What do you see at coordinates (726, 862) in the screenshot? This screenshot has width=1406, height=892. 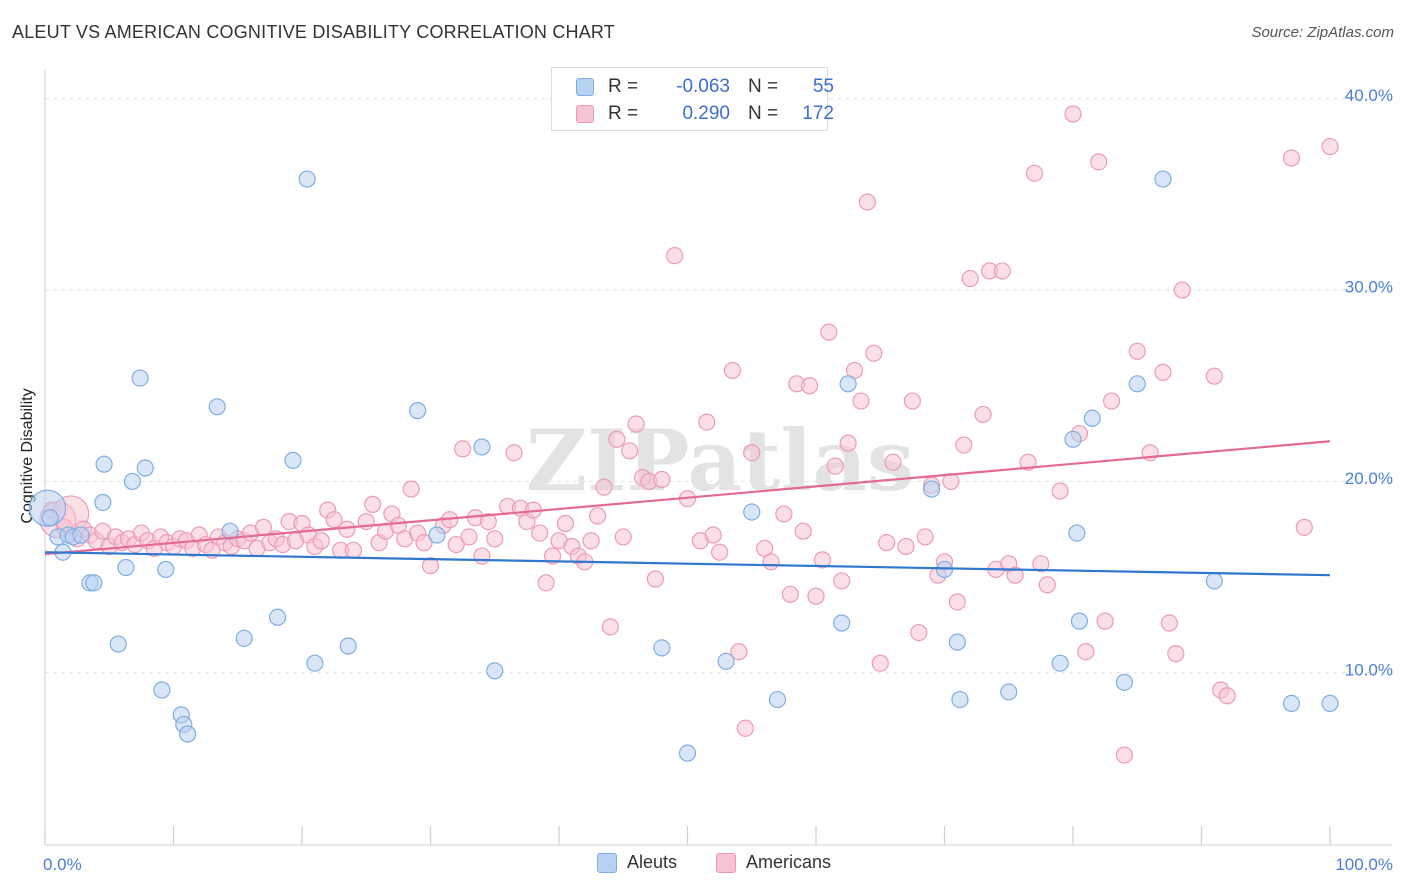 I see `americans-legend-swatch` at bounding box center [726, 862].